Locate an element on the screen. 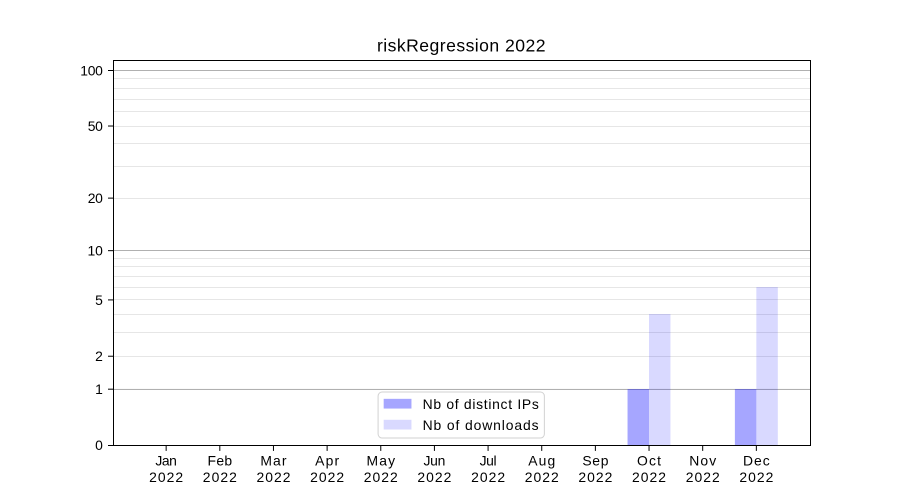 This screenshot has height=500, width=900. svg-text: Feb is located at coordinates (220, 461).